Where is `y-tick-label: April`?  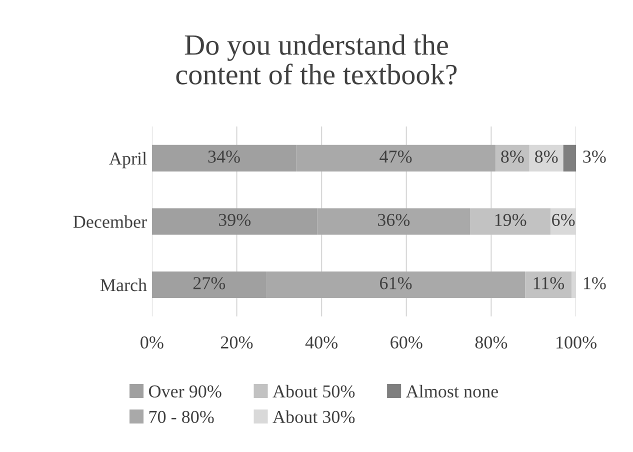 y-tick-label: April is located at coordinates (128, 160).